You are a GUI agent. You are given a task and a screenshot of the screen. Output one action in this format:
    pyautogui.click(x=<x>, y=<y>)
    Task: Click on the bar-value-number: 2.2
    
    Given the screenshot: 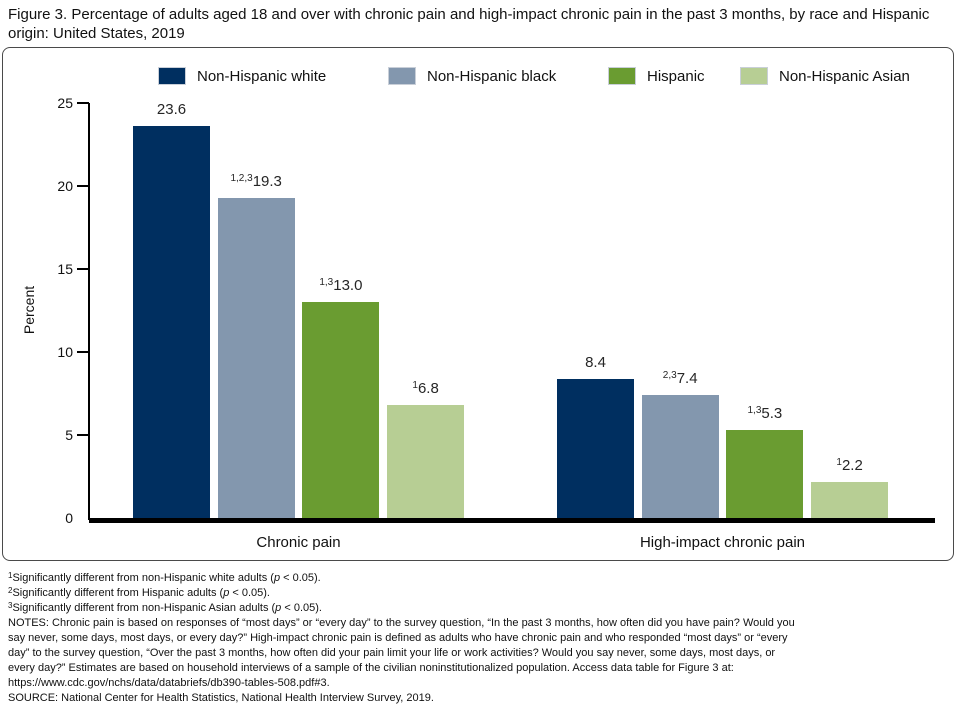 What is the action you would take?
    pyautogui.click(x=852, y=465)
    